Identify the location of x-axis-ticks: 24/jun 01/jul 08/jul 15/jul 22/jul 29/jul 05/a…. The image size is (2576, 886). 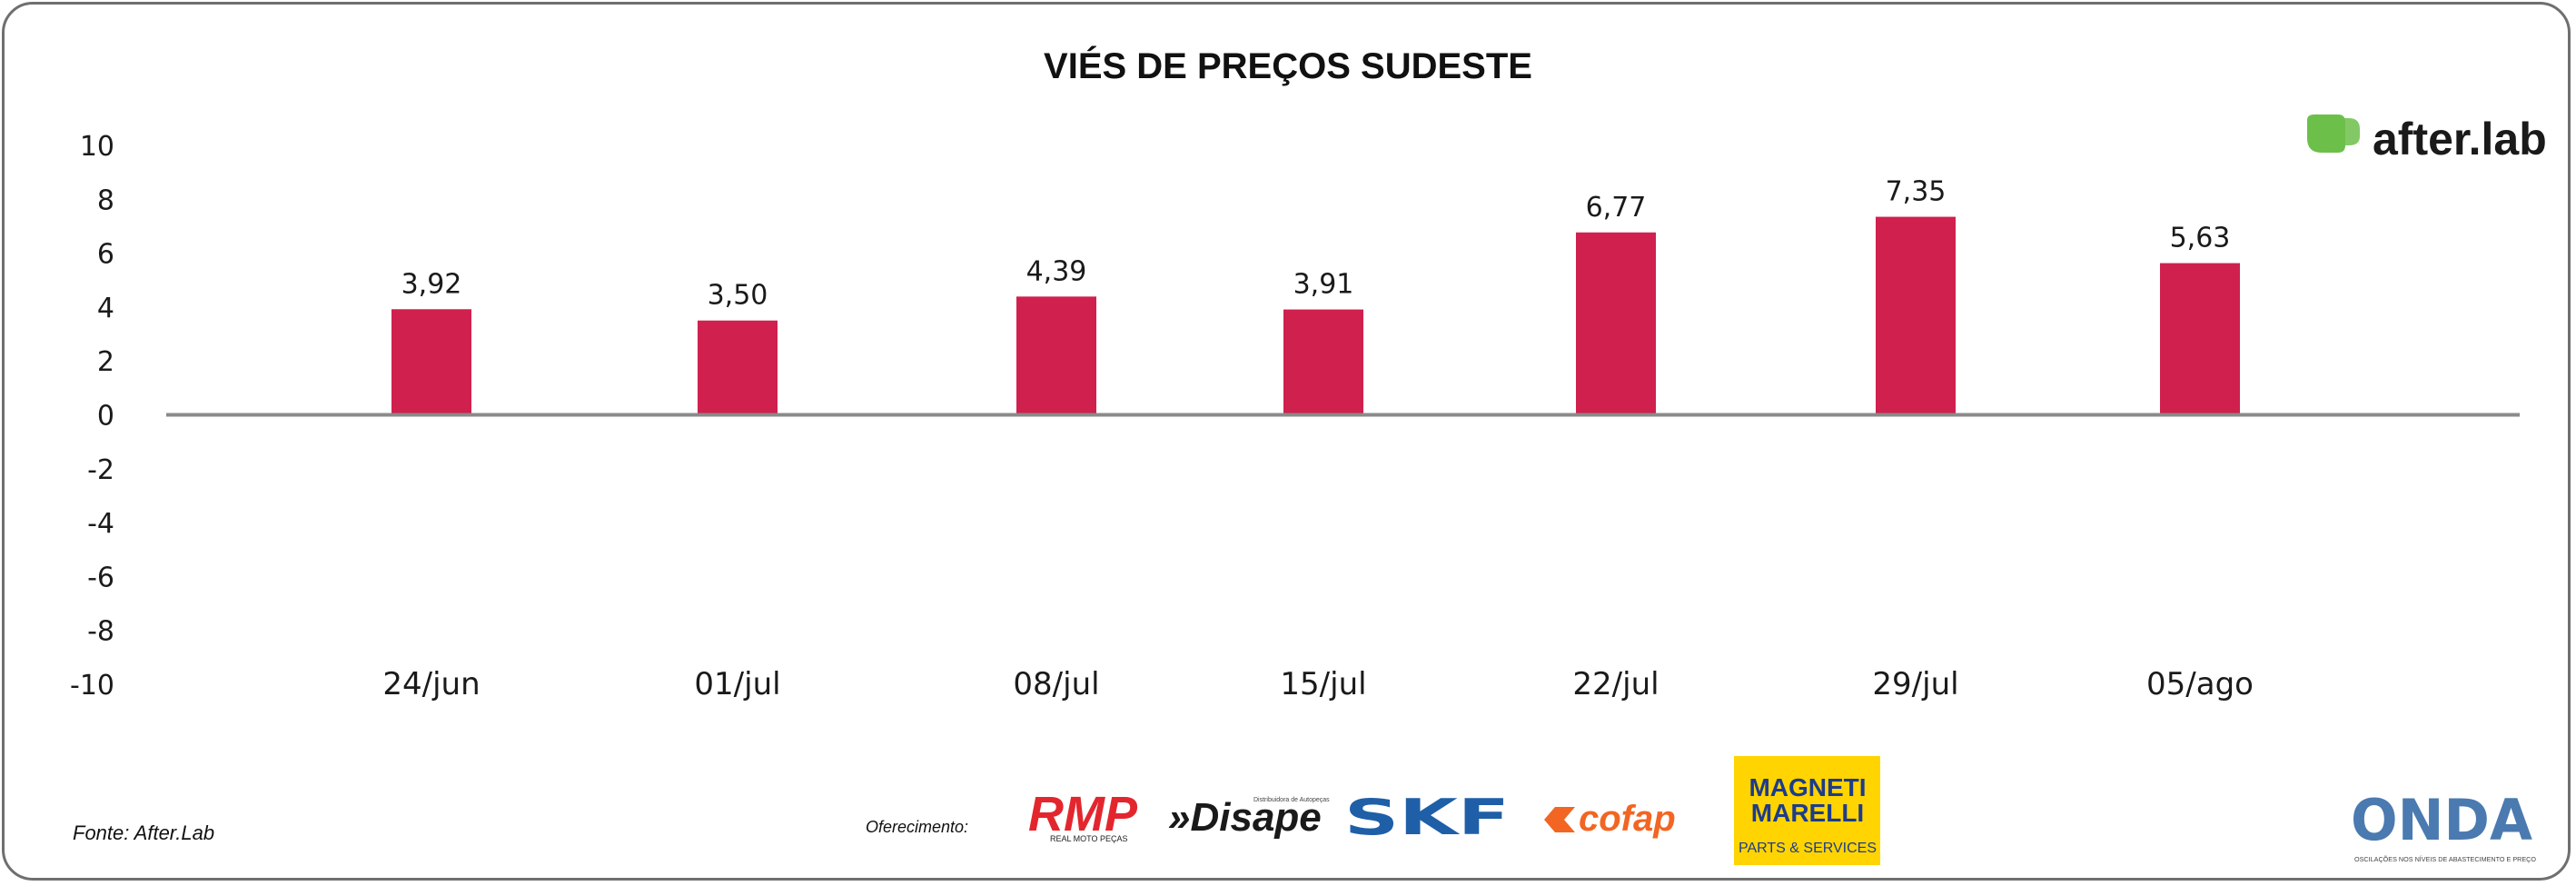
(1318, 684).